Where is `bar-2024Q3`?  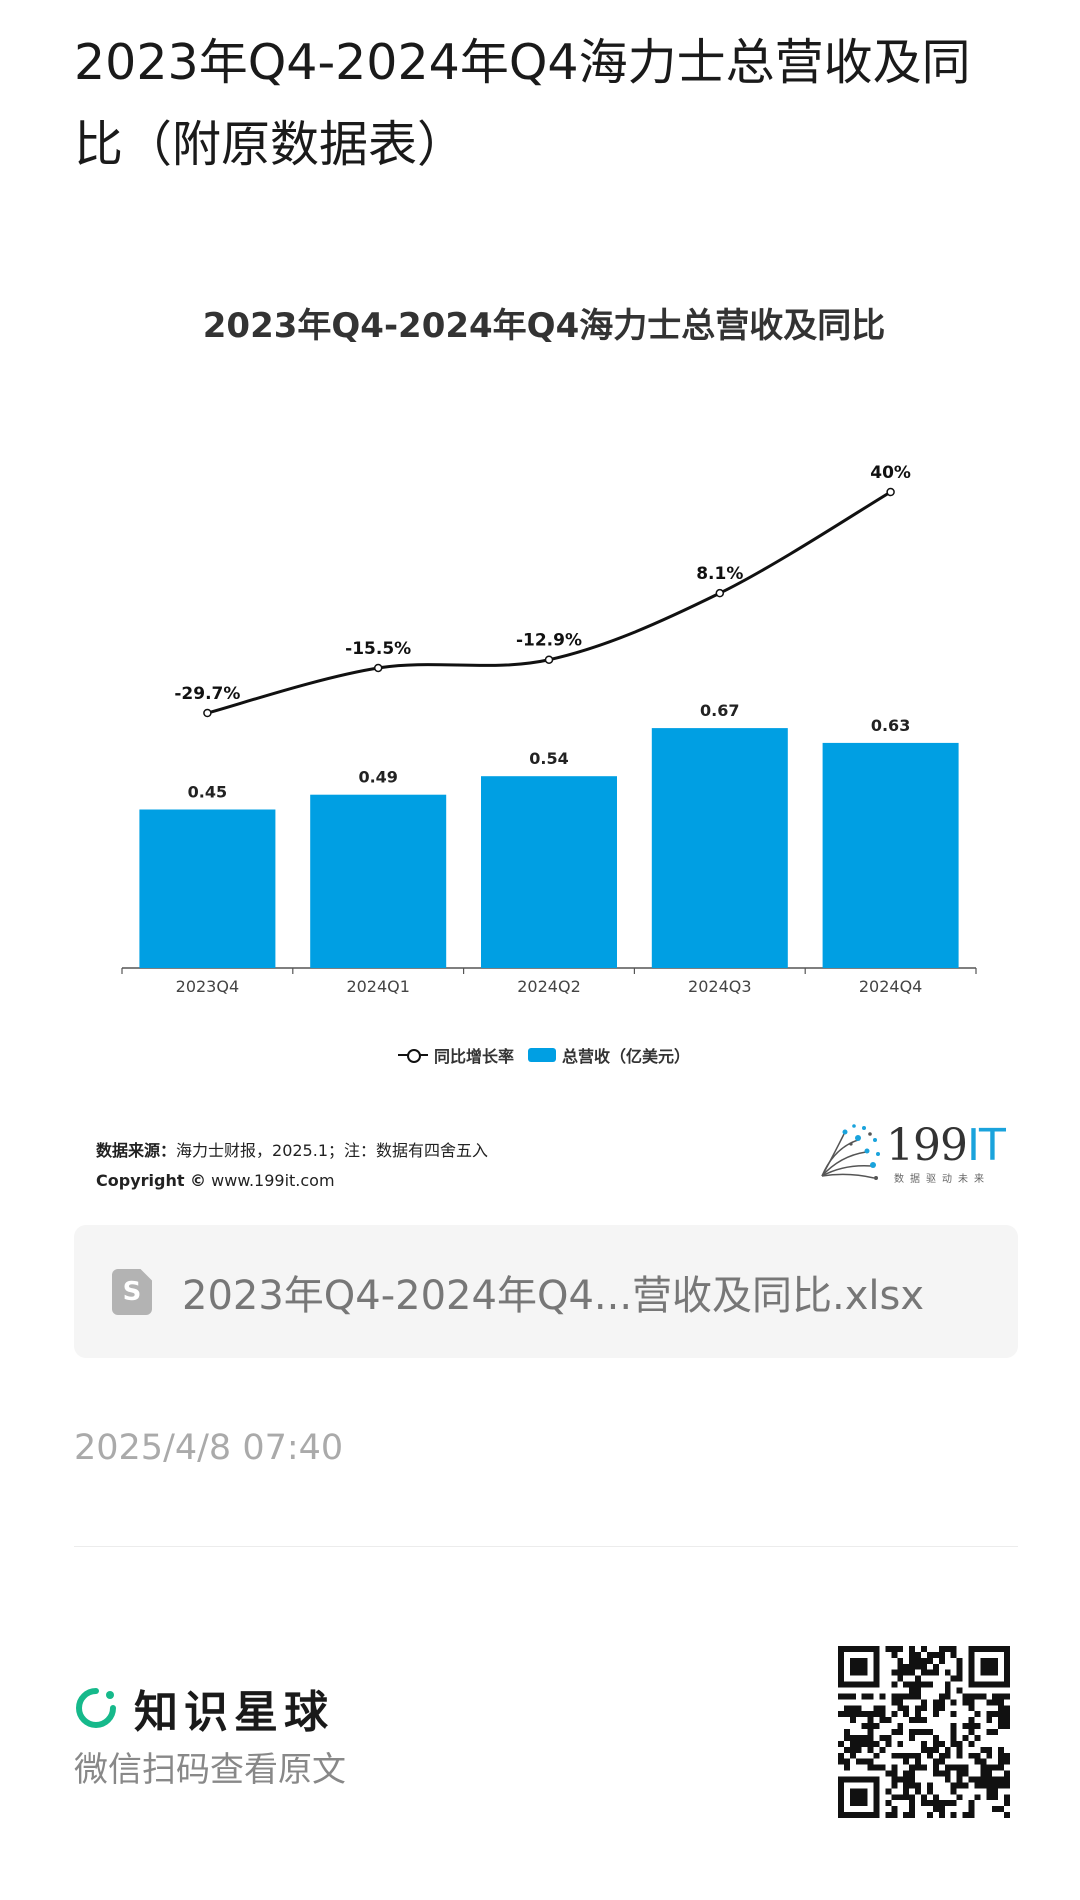 bar-2024Q3 is located at coordinates (719, 848).